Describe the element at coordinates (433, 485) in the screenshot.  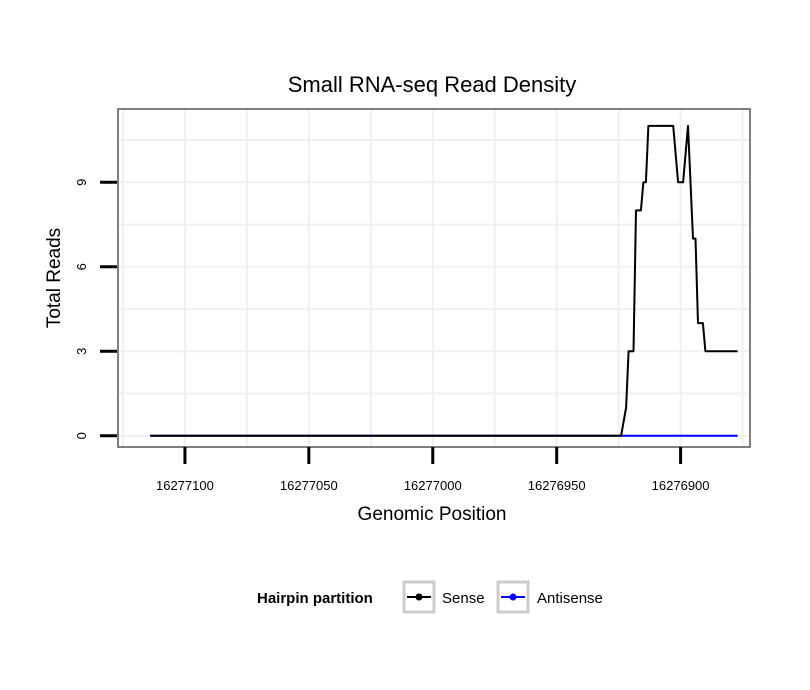
I see `x-tick-label: 16277000` at that location.